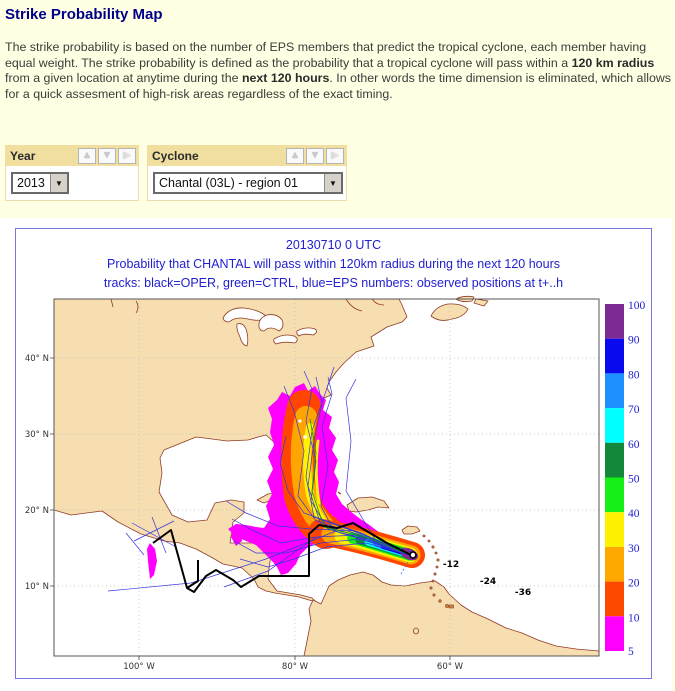 The width and height of the screenshot is (675, 691). What do you see at coordinates (139, 667) in the screenshot?
I see `svg-text: 100° W` at bounding box center [139, 667].